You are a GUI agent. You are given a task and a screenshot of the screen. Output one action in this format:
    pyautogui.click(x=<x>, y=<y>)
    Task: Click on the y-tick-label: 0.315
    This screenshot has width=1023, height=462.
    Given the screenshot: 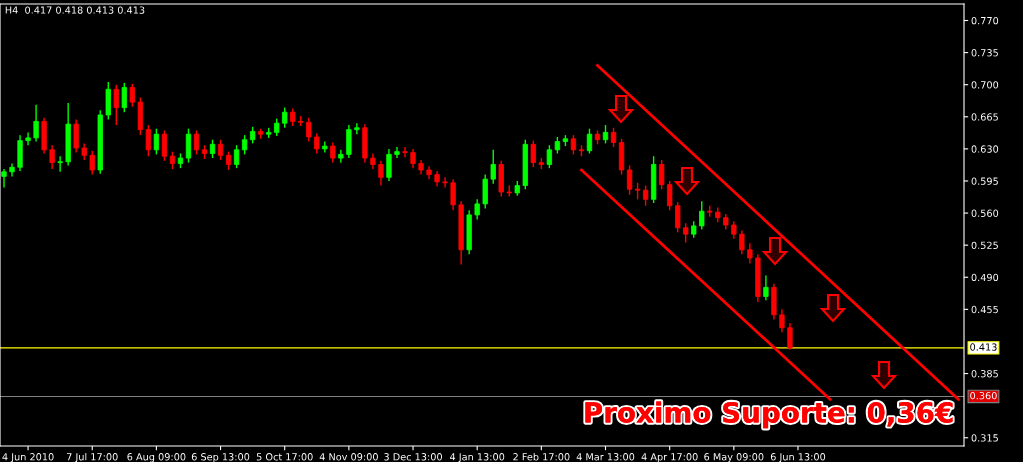 What is the action you would take?
    pyautogui.click(x=984, y=438)
    